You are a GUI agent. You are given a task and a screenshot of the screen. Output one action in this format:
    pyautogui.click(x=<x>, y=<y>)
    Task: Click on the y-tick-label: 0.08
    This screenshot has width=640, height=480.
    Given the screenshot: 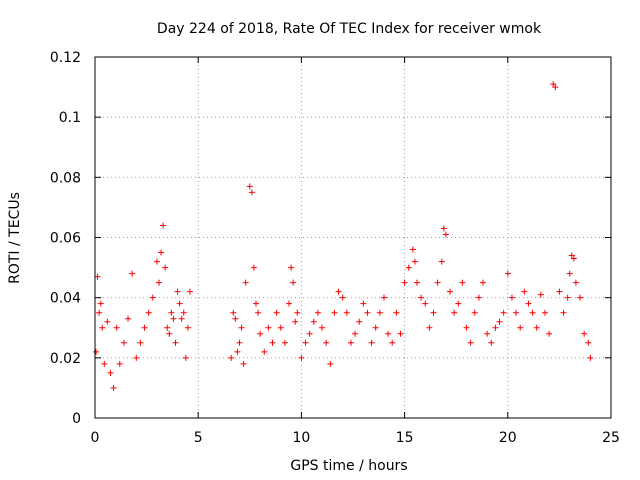 What is the action you would take?
    pyautogui.click(x=65, y=178)
    